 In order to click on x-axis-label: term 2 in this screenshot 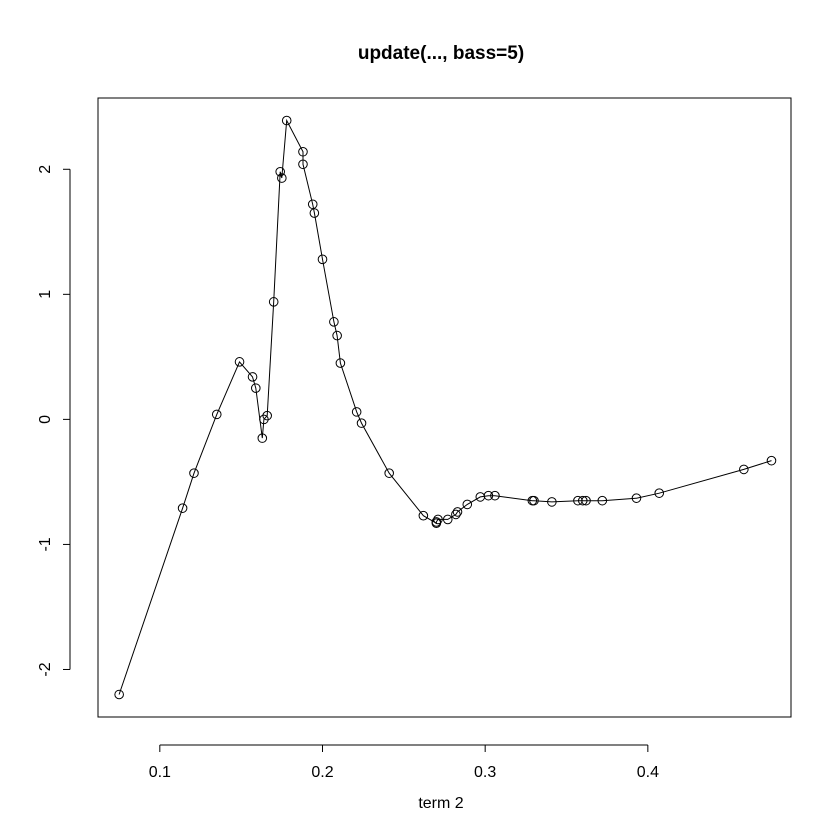, I will do `click(440, 803)`.